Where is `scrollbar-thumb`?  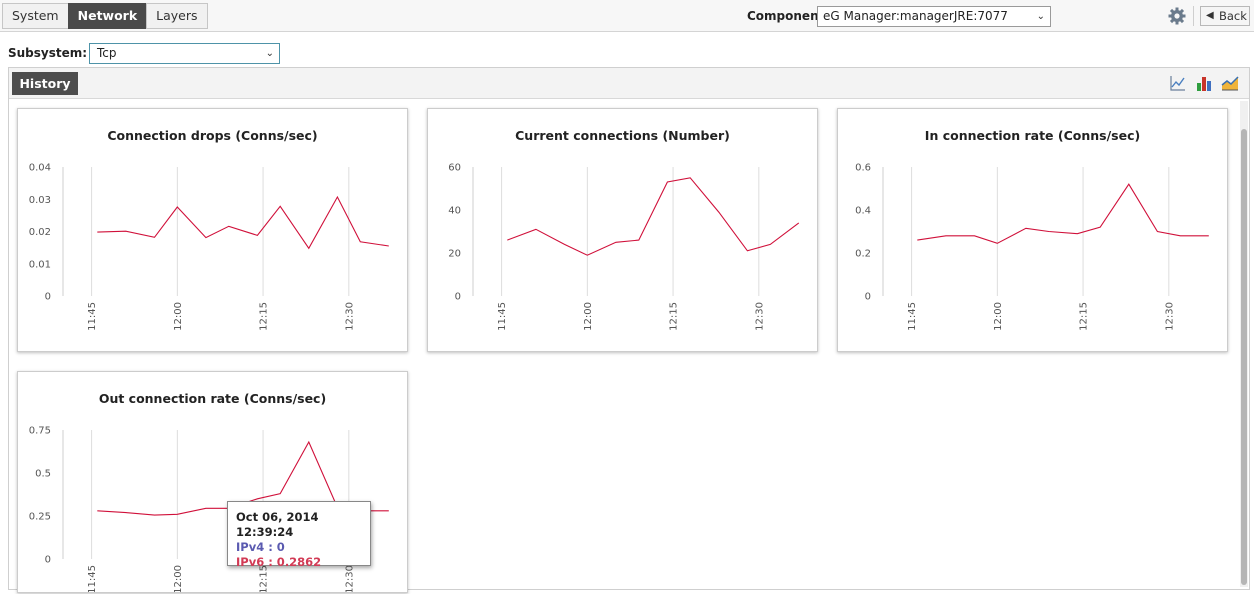
scrollbar-thumb is located at coordinates (1244, 357).